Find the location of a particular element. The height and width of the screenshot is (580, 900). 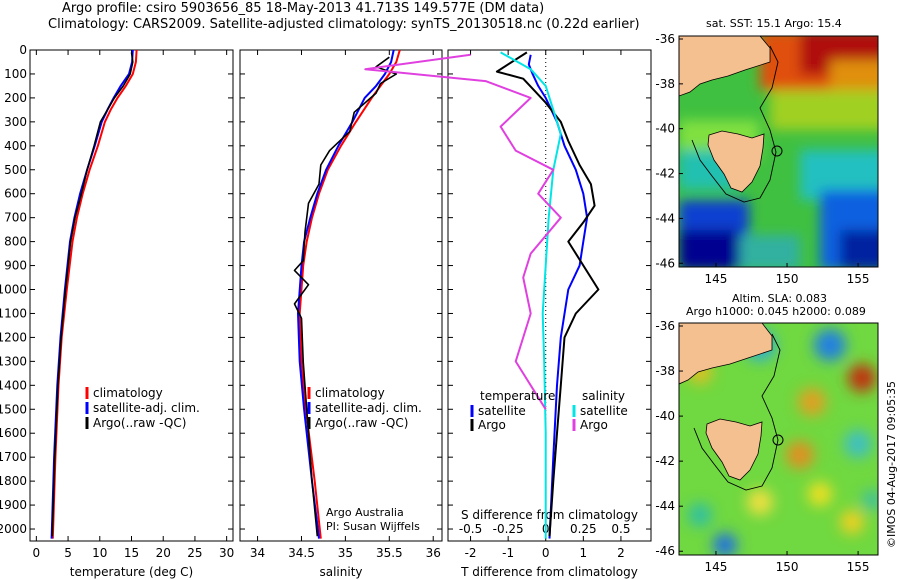

sla-depth-contour is located at coordinates (737, 412).